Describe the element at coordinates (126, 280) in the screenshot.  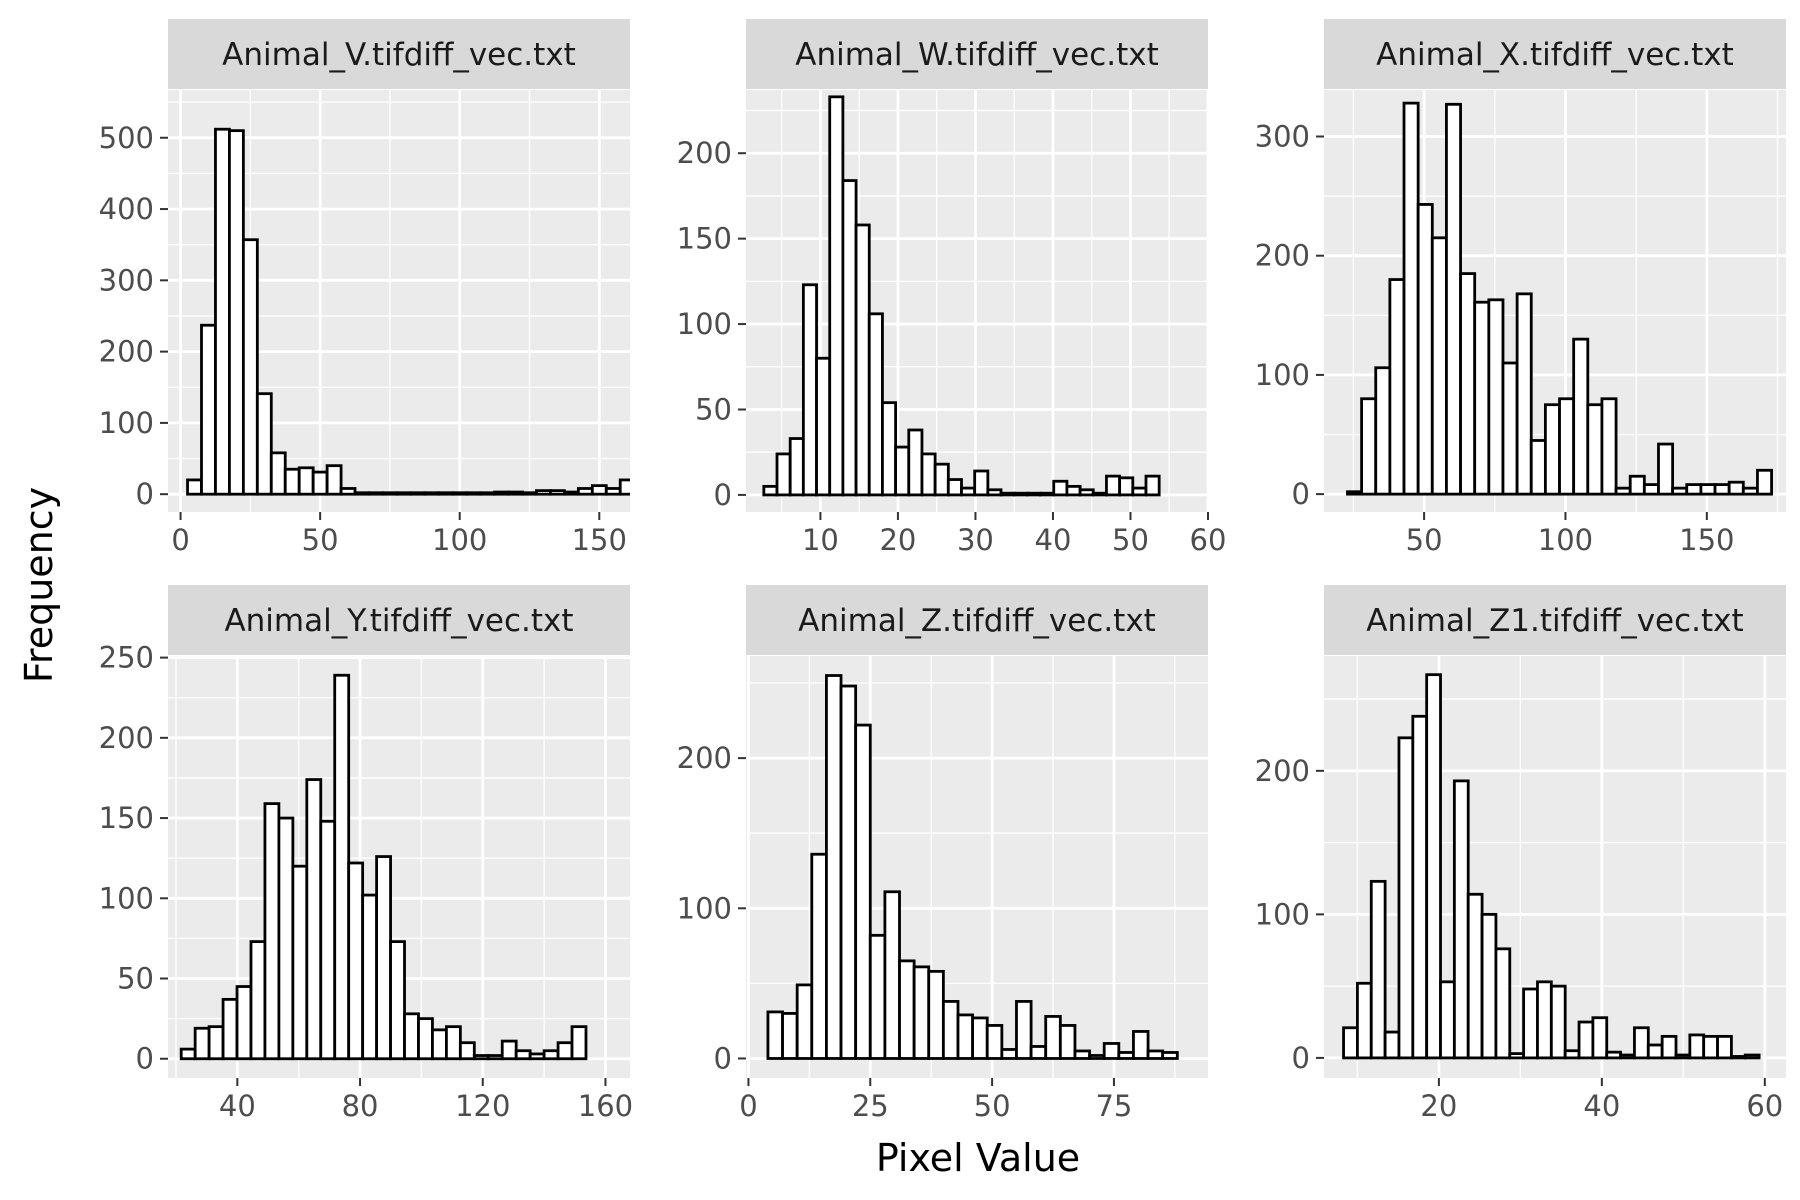
I see `y-tick-label: 300` at that location.